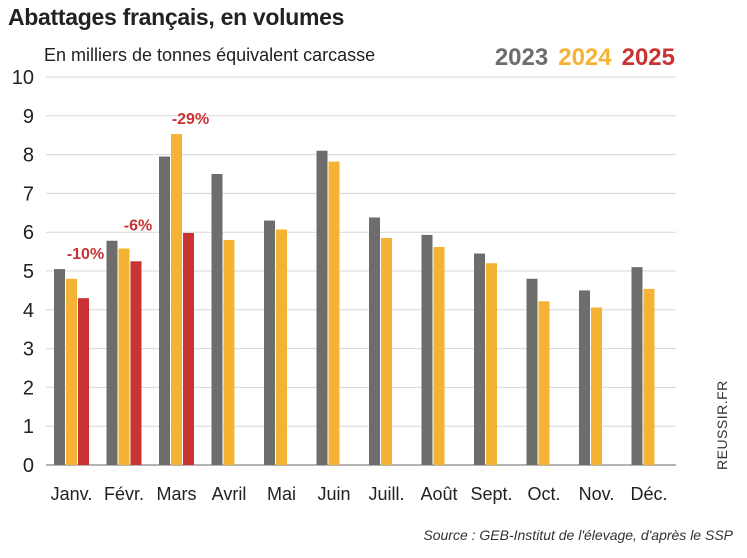  Describe the element at coordinates (374, 341) in the screenshot. I see `bar-2023-juill` at that location.